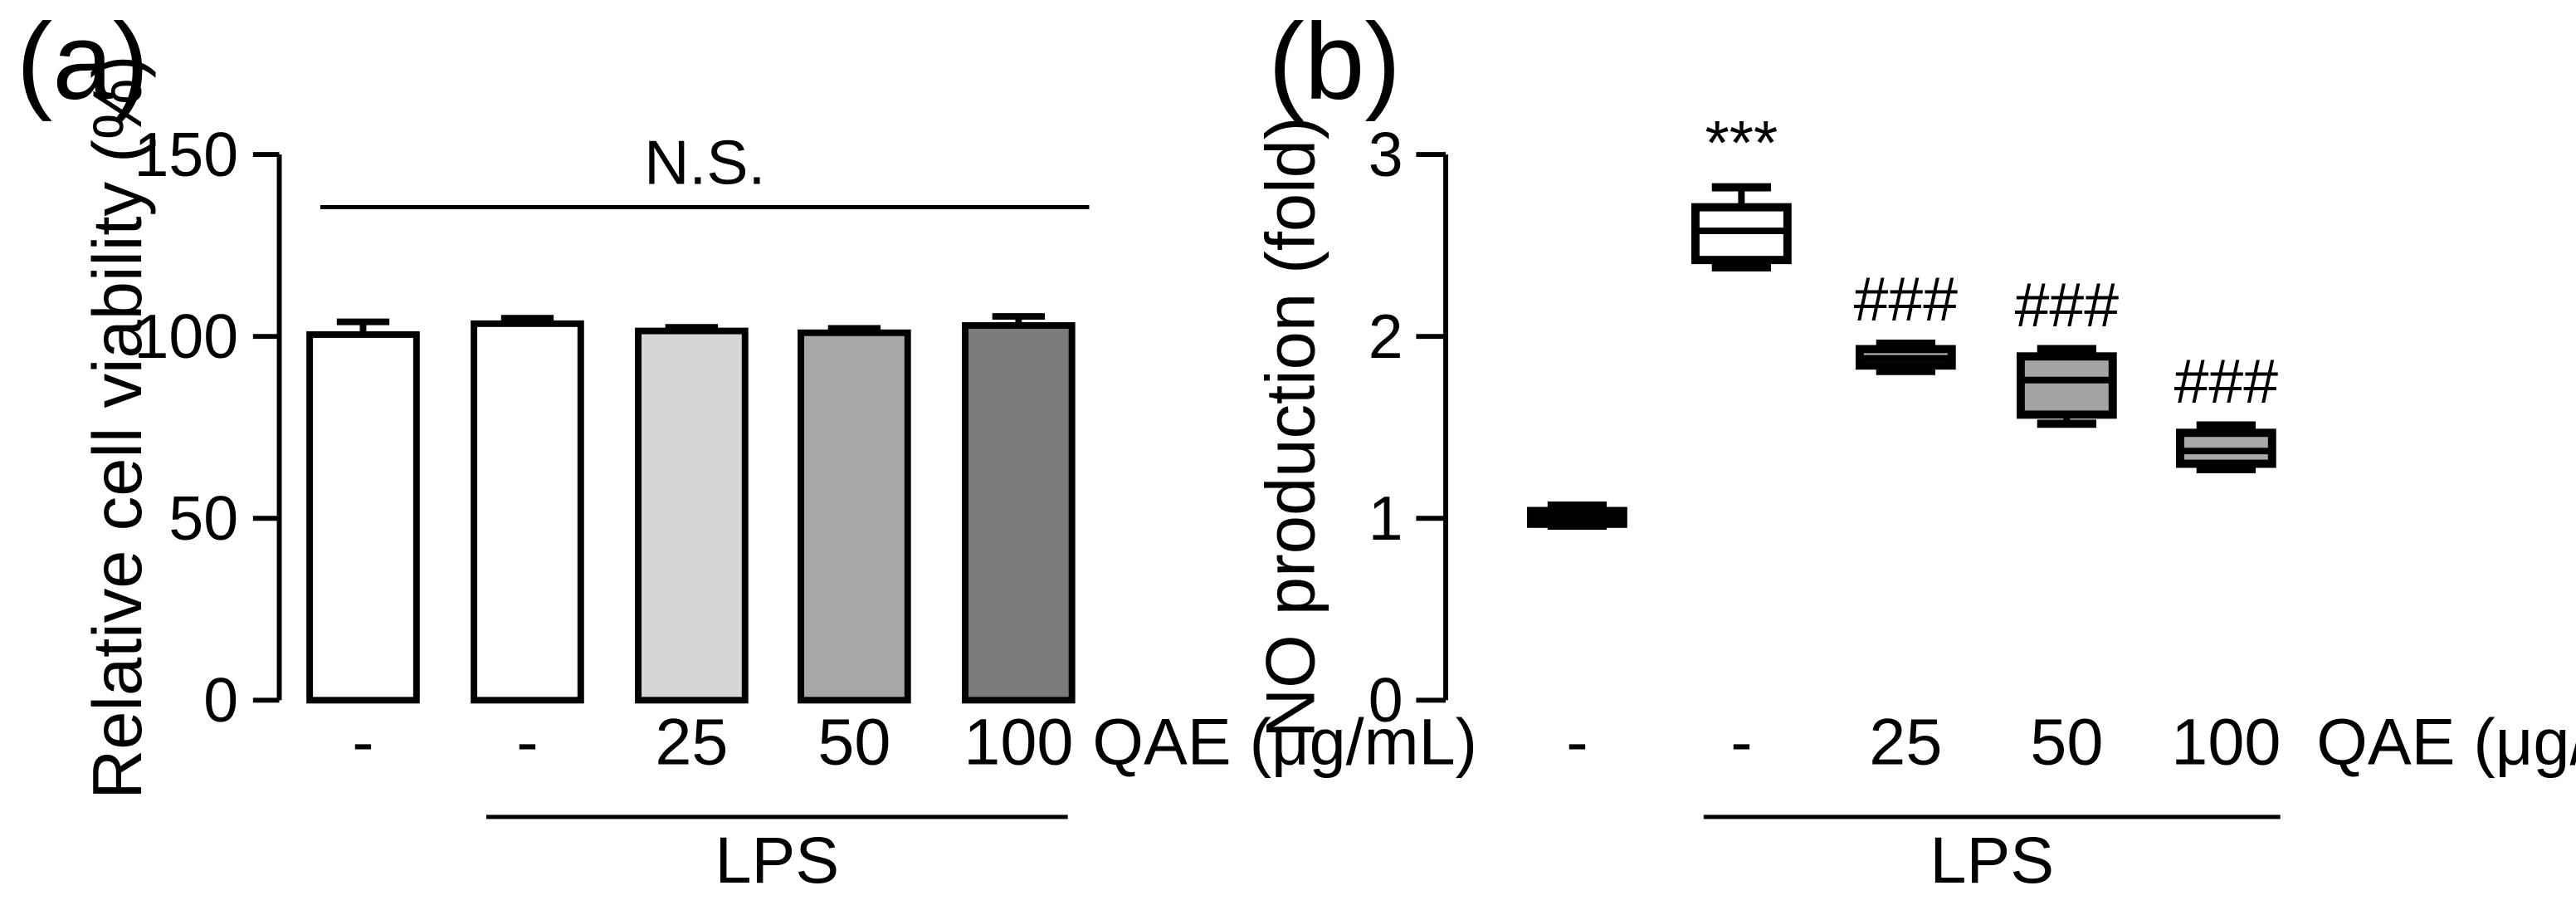 This screenshot has height=915, width=2576. What do you see at coordinates (1385, 336) in the screenshot?
I see `y-tick-label: 2` at bounding box center [1385, 336].